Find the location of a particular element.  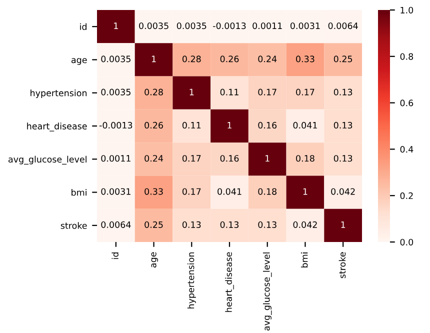

color-bar-label: 0.4 is located at coordinates (407, 149).